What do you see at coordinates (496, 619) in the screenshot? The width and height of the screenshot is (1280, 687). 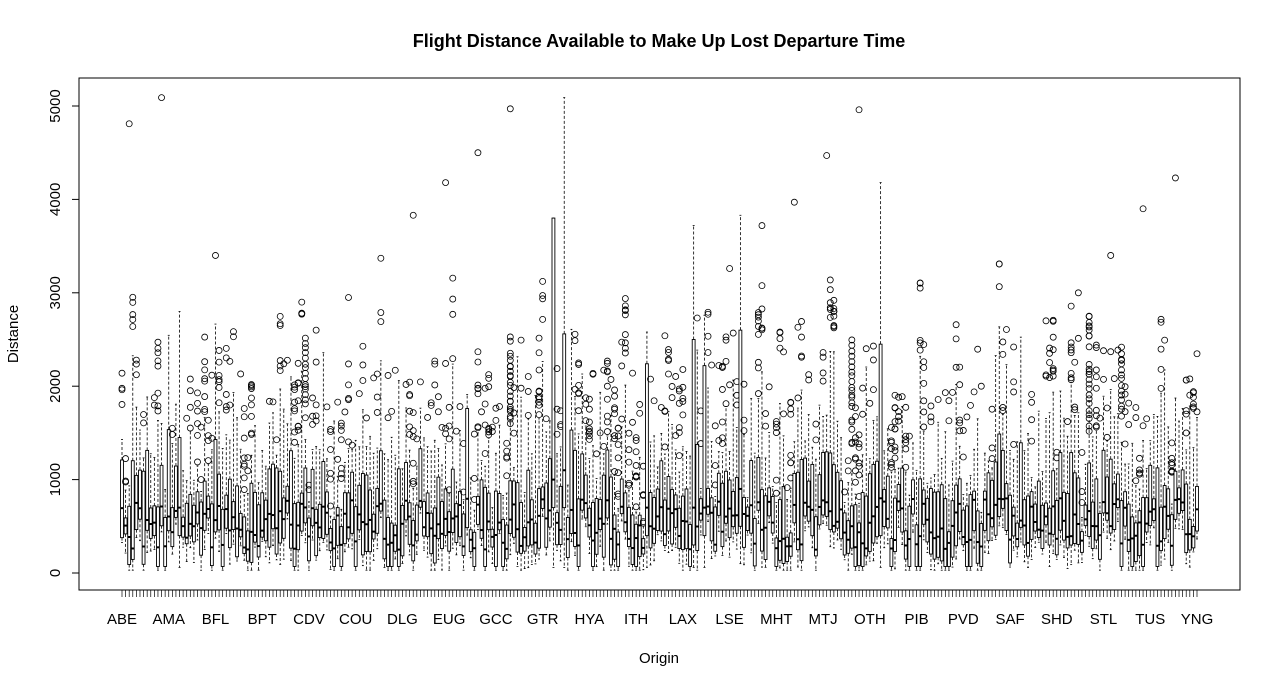 I see `x-tick-label: GCC` at bounding box center [496, 619].